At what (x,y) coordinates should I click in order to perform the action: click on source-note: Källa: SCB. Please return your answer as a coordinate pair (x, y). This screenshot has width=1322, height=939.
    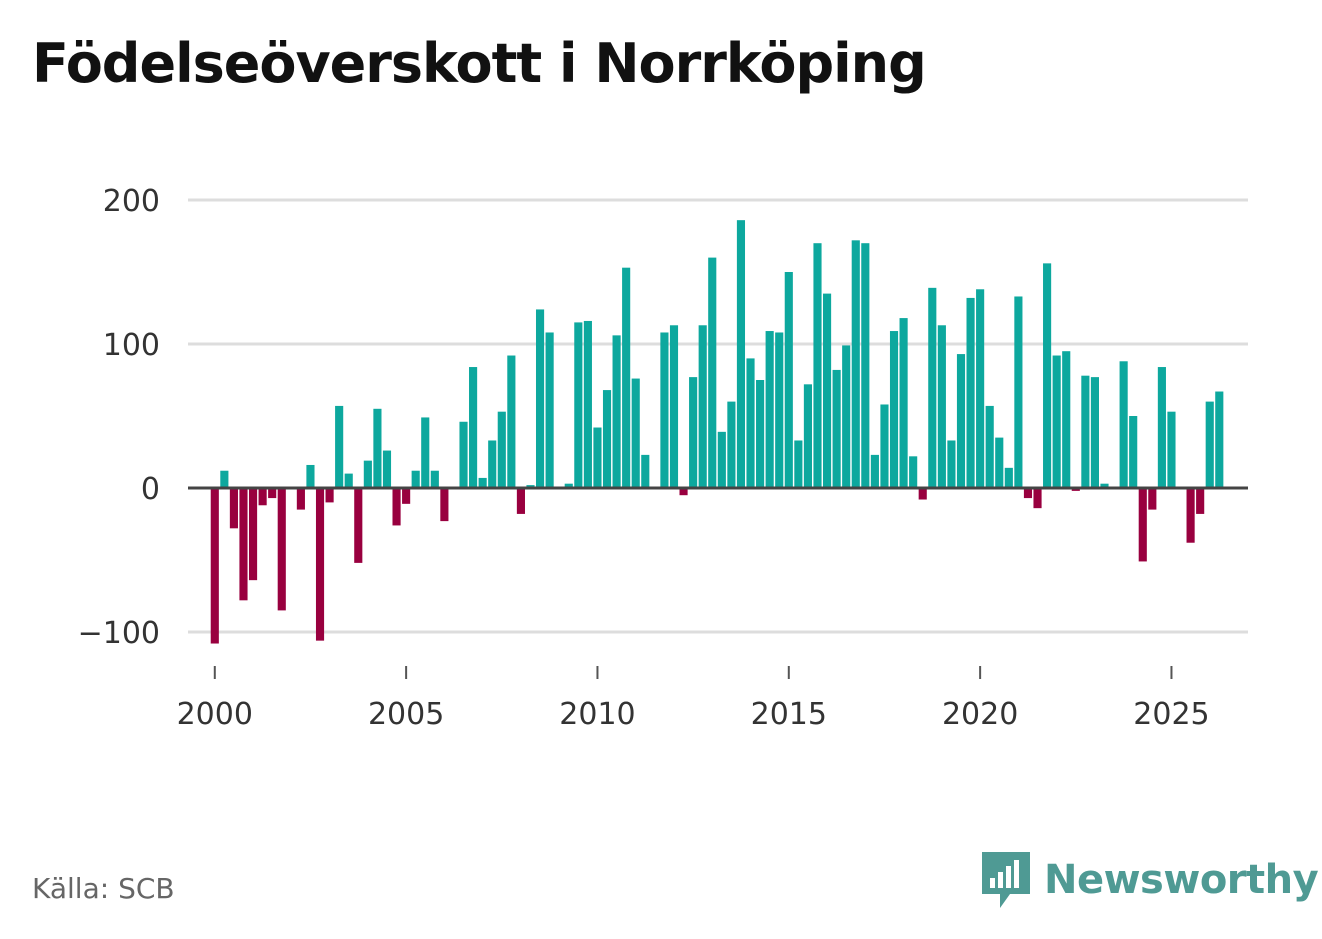
    Looking at the image, I should click on (103, 888).